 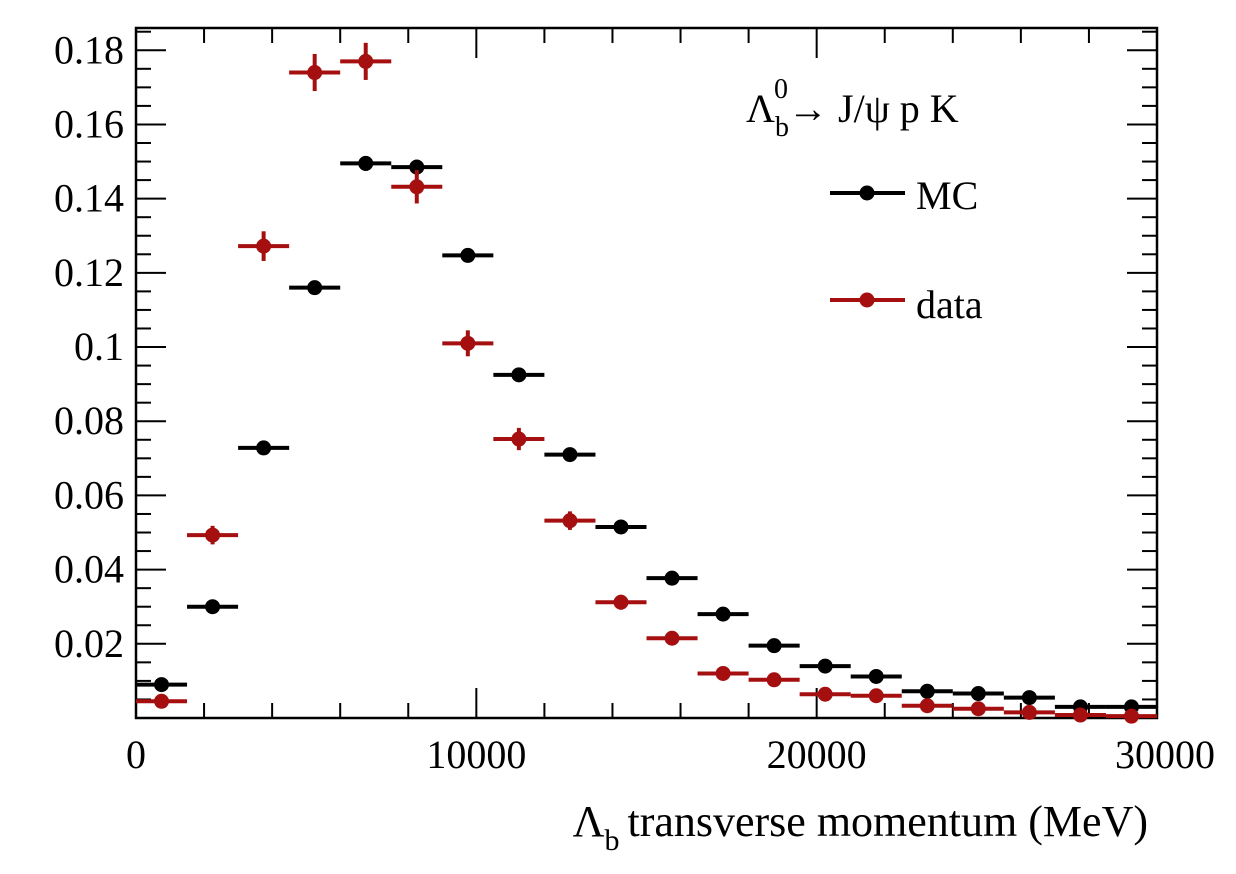 I want to click on y-tick-label: 0.14, so click(x=89, y=198).